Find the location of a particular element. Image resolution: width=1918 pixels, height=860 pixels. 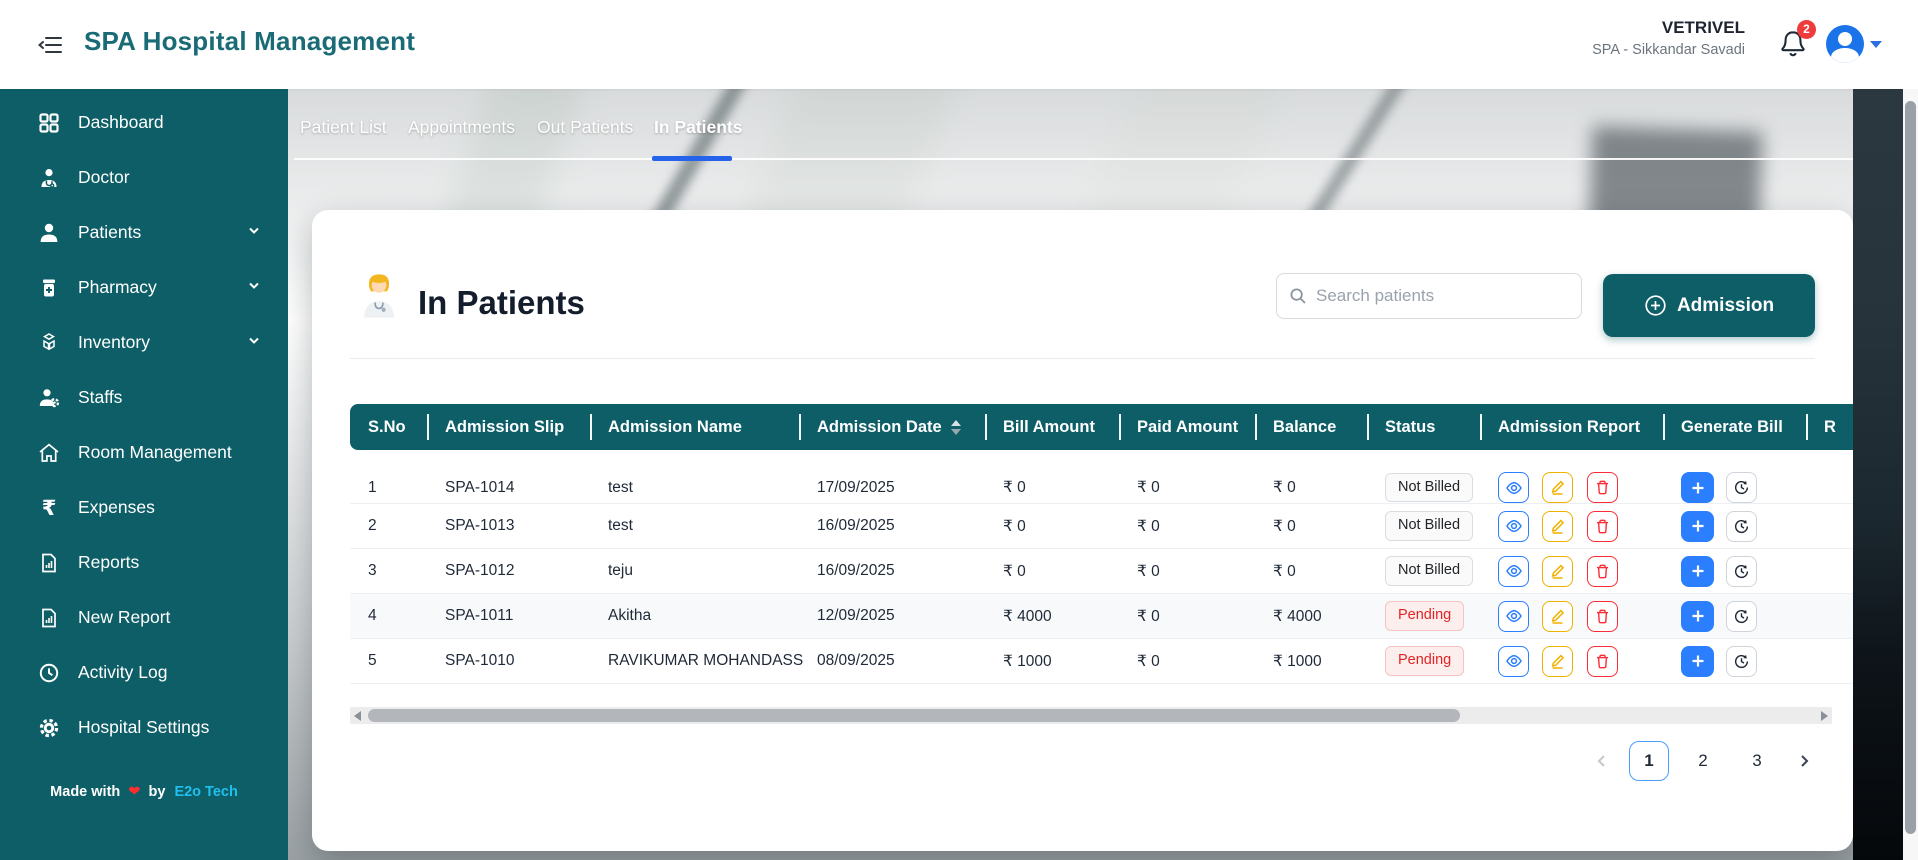

sidebar-item-staffs: Staffs is located at coordinates (144, 397).